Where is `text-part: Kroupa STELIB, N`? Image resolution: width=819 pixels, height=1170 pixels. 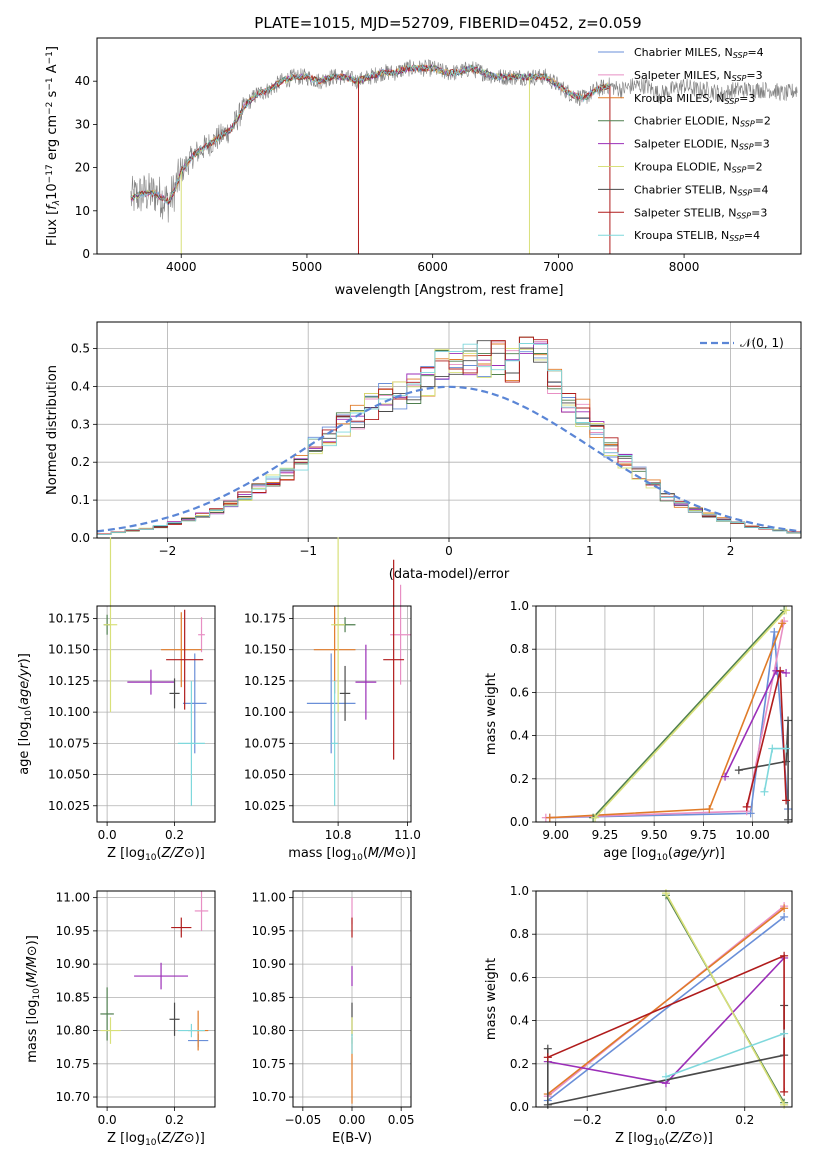
text-part: Kroupa STELIB, N is located at coordinates (681, 235).